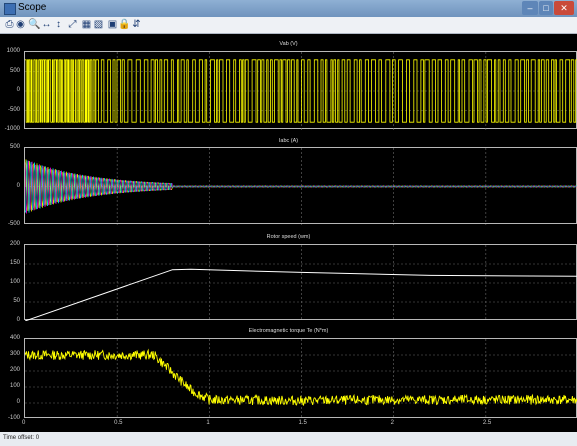 The width and height of the screenshot is (577, 446). What do you see at coordinates (288, 331) in the screenshot?
I see `plot-title: Electromagnetic torque Te (N*m)` at bounding box center [288, 331].